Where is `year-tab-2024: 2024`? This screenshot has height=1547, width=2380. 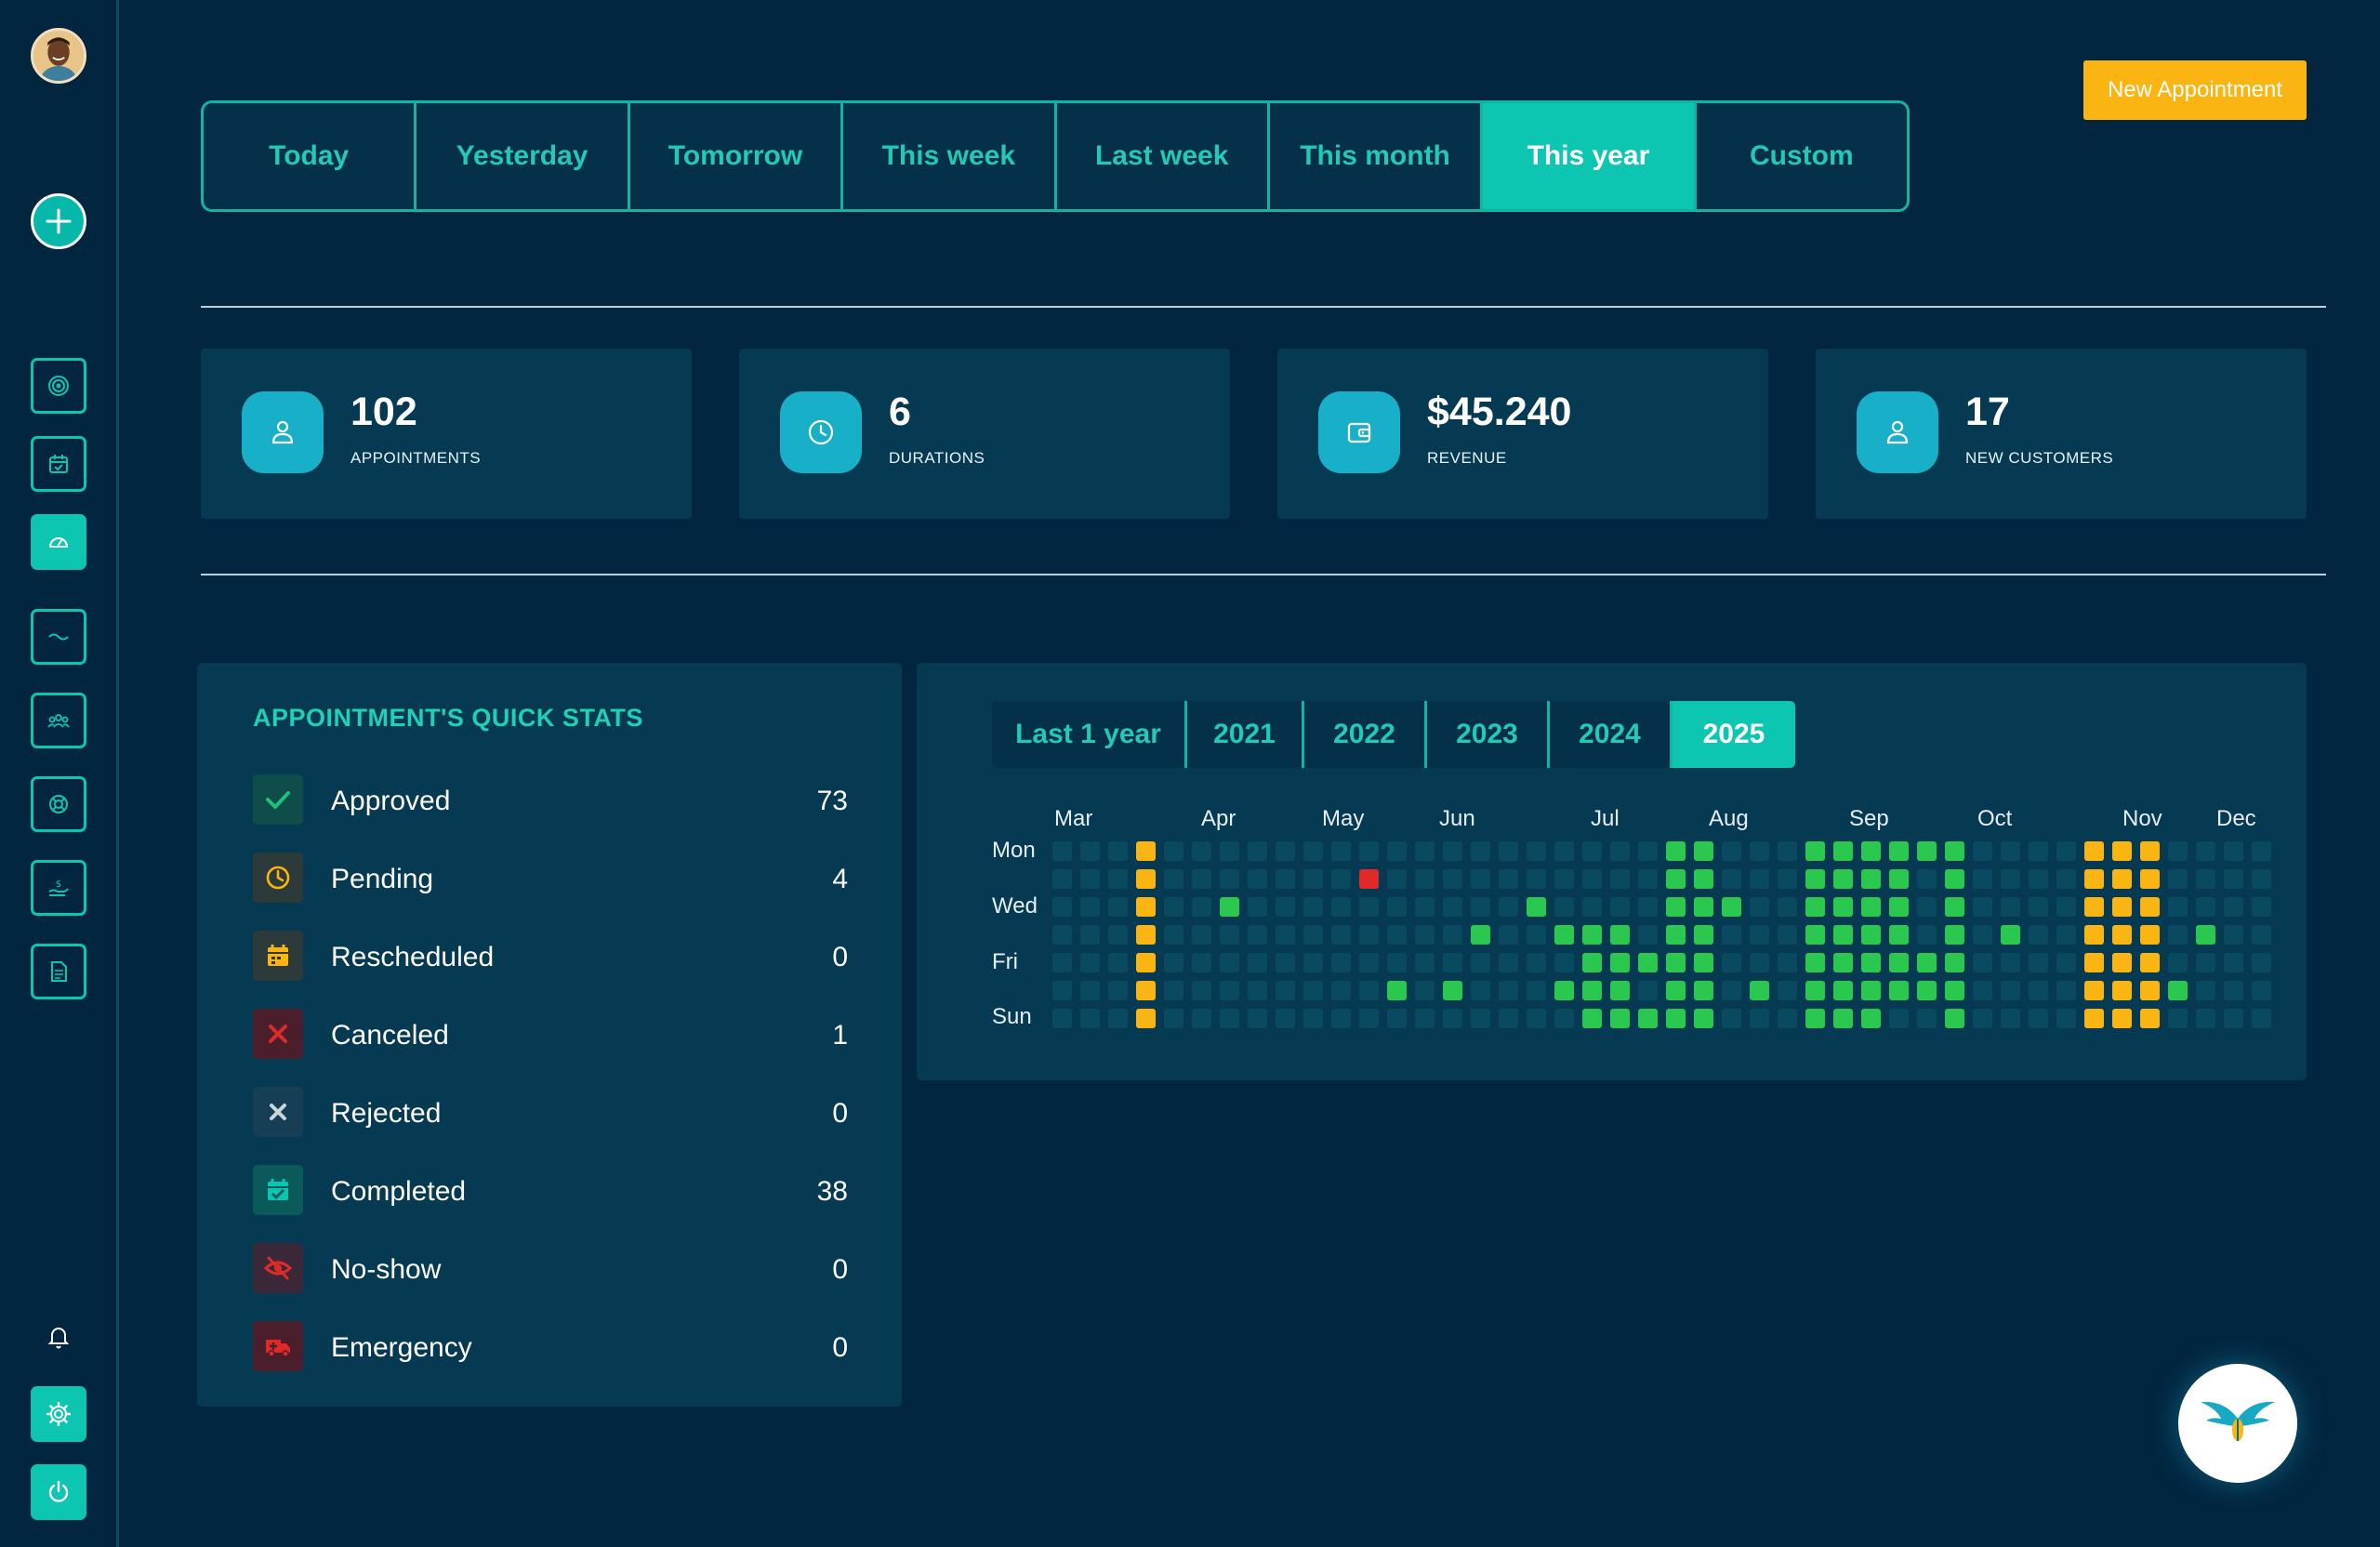 year-tab-2024: 2024 is located at coordinates (1611, 734).